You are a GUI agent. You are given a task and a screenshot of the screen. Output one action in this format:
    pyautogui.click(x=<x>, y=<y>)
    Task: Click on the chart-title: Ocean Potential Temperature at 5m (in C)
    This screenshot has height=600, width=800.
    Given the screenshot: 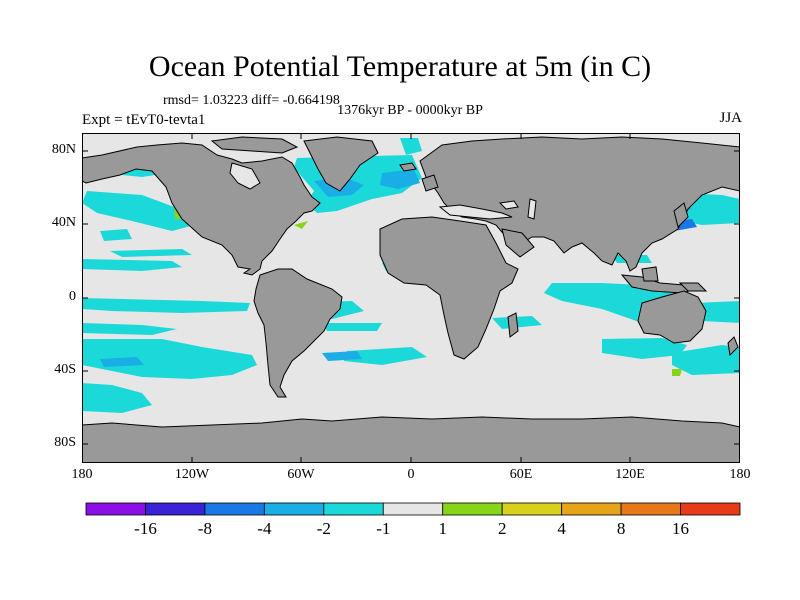 What is the action you would take?
    pyautogui.click(x=400, y=66)
    